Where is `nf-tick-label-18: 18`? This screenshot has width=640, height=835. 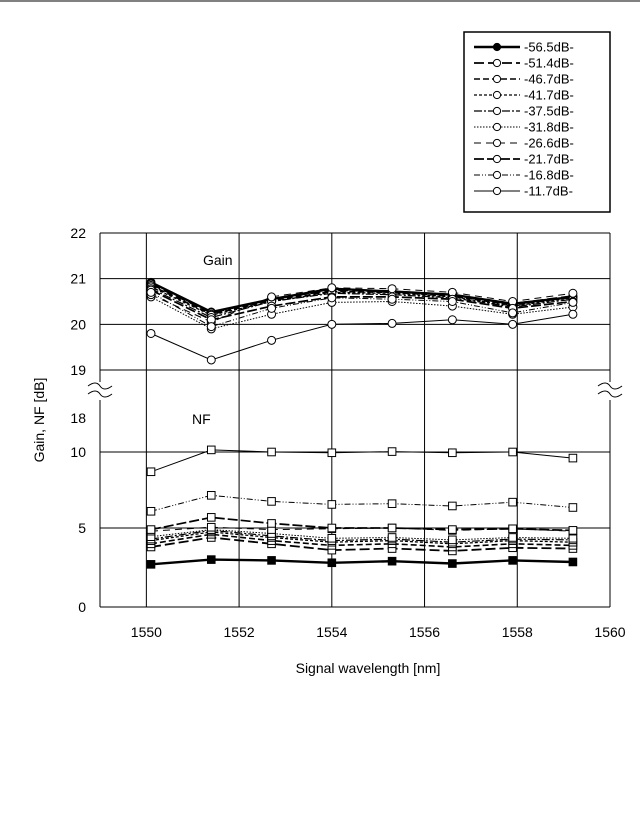 nf-tick-label-18: 18 is located at coordinates (78, 418).